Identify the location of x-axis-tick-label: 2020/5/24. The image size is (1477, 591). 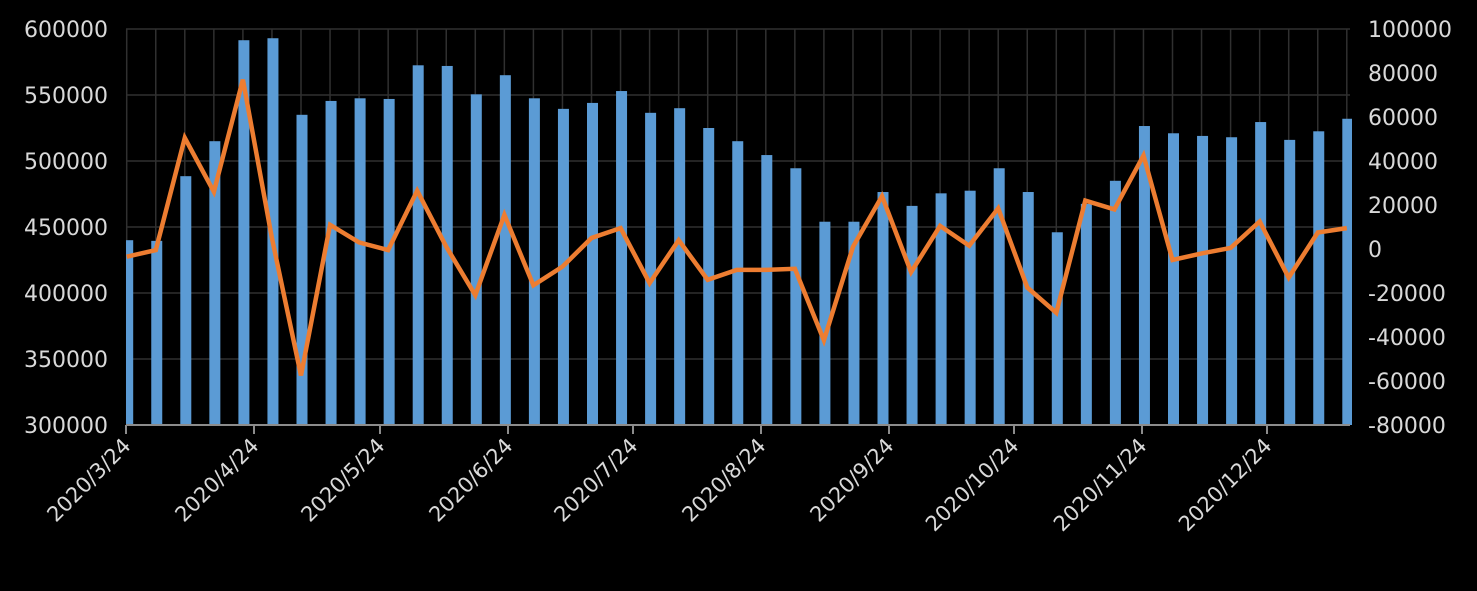
(342, 480).